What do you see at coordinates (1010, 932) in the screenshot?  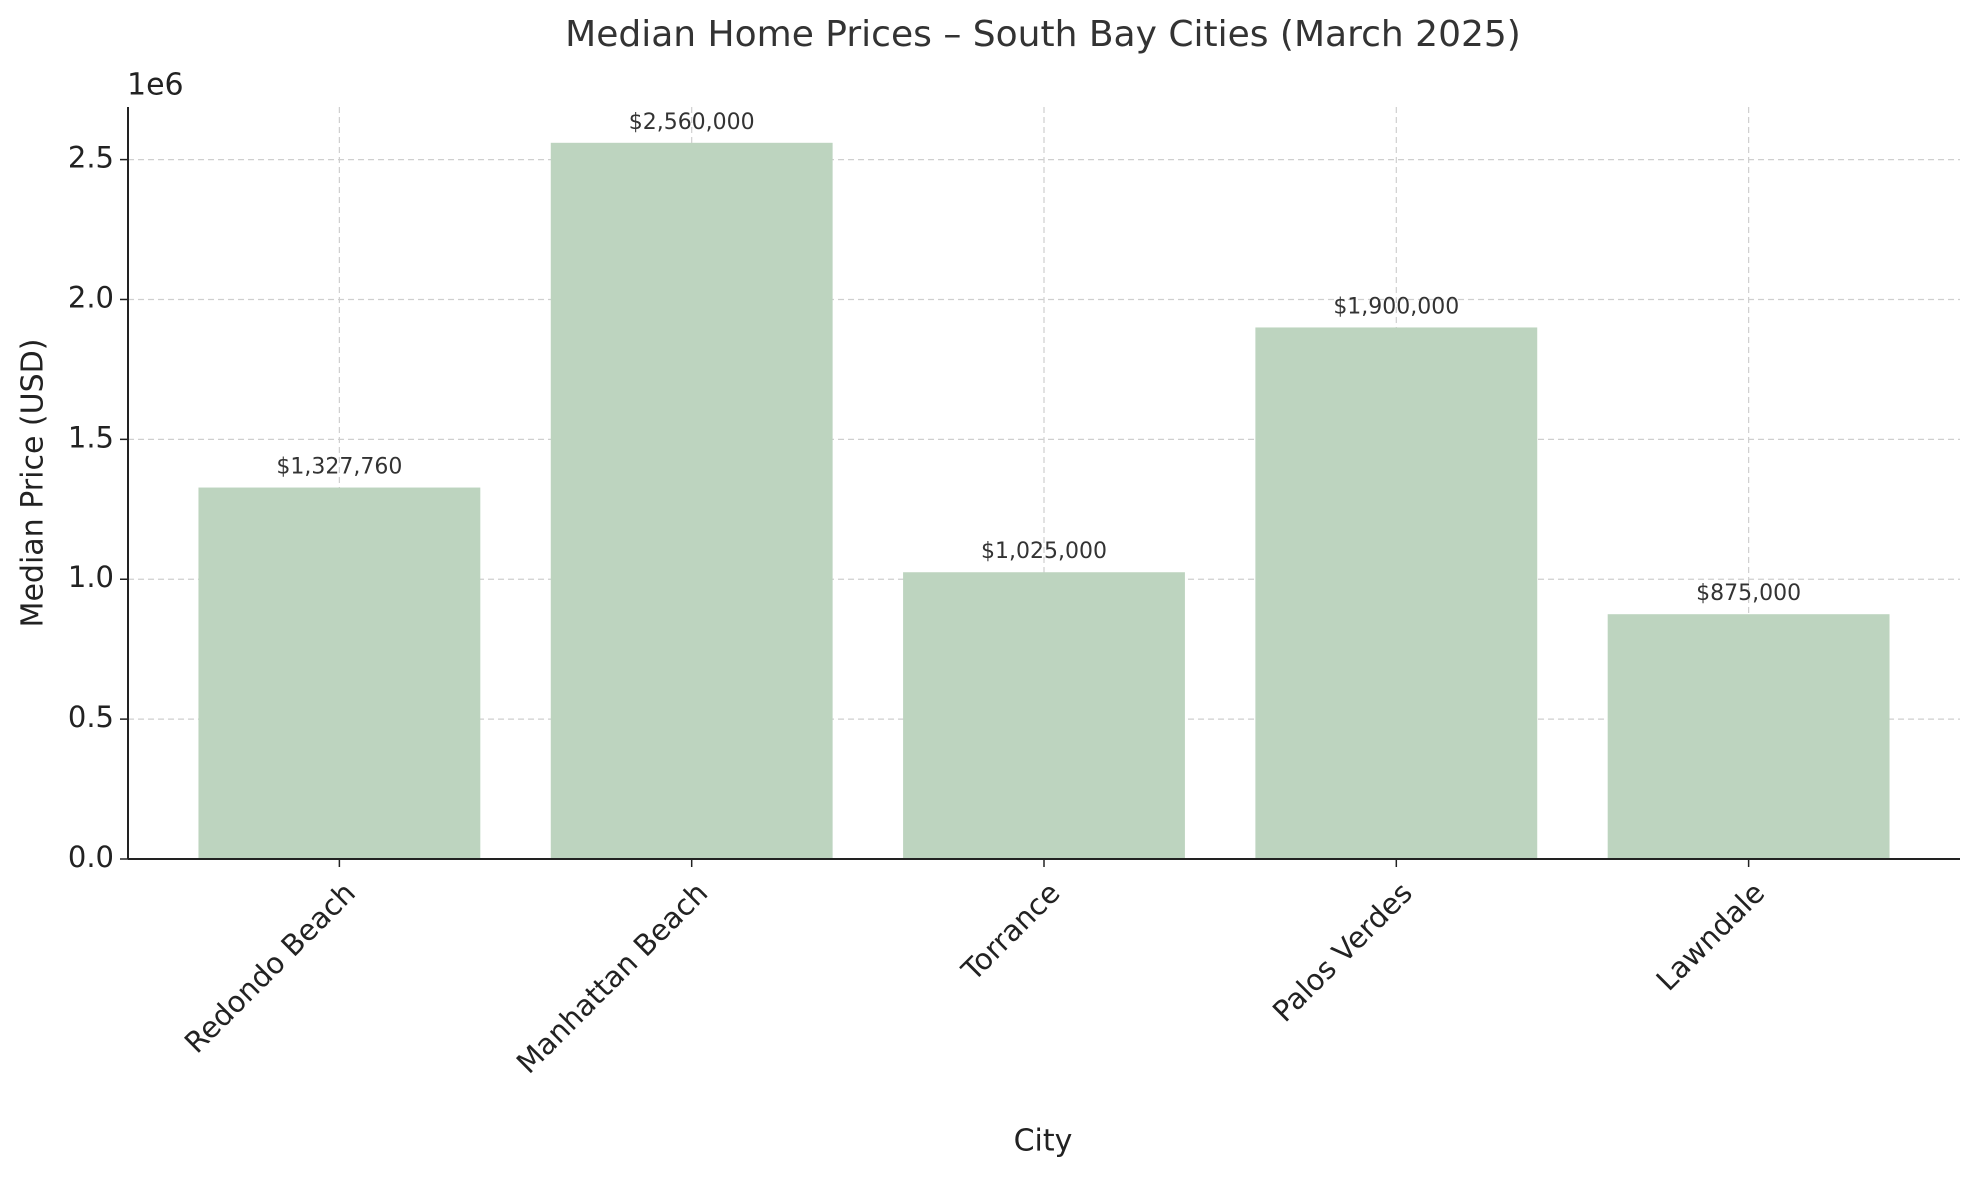 I see `x-tick-label: Torrance` at bounding box center [1010, 932].